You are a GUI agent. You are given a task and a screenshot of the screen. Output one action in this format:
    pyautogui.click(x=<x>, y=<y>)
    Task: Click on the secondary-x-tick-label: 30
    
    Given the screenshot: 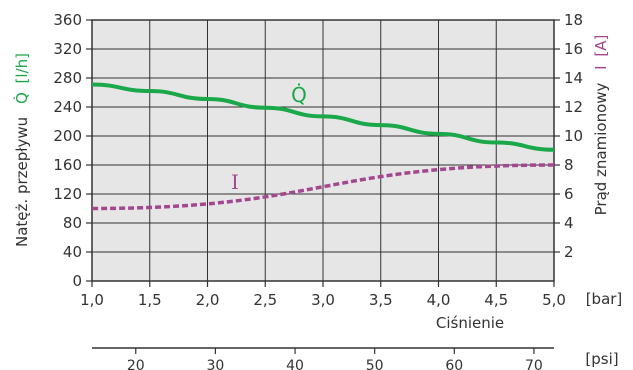 What is the action you would take?
    pyautogui.click(x=215, y=364)
    